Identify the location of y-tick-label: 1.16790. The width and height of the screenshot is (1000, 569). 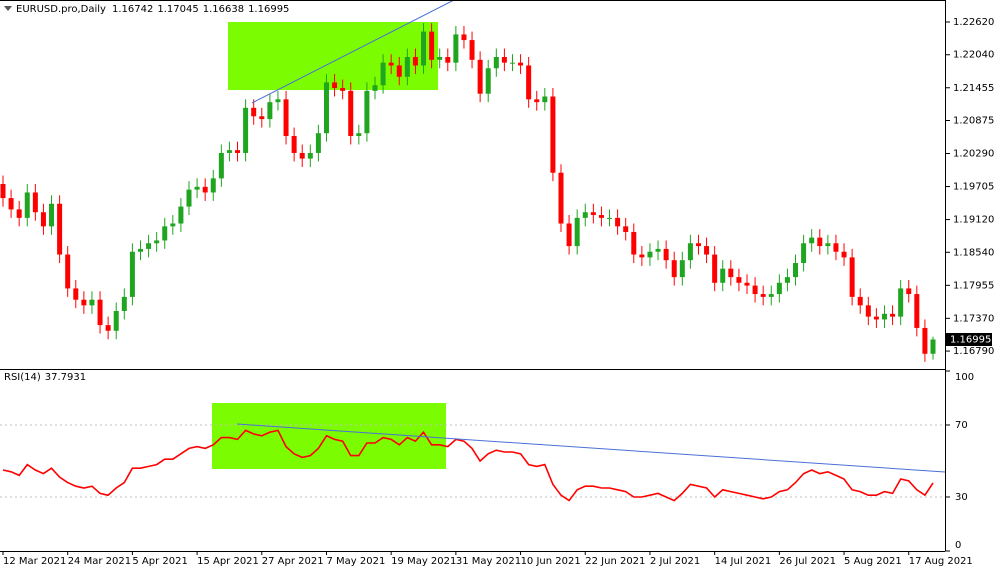
(973, 351).